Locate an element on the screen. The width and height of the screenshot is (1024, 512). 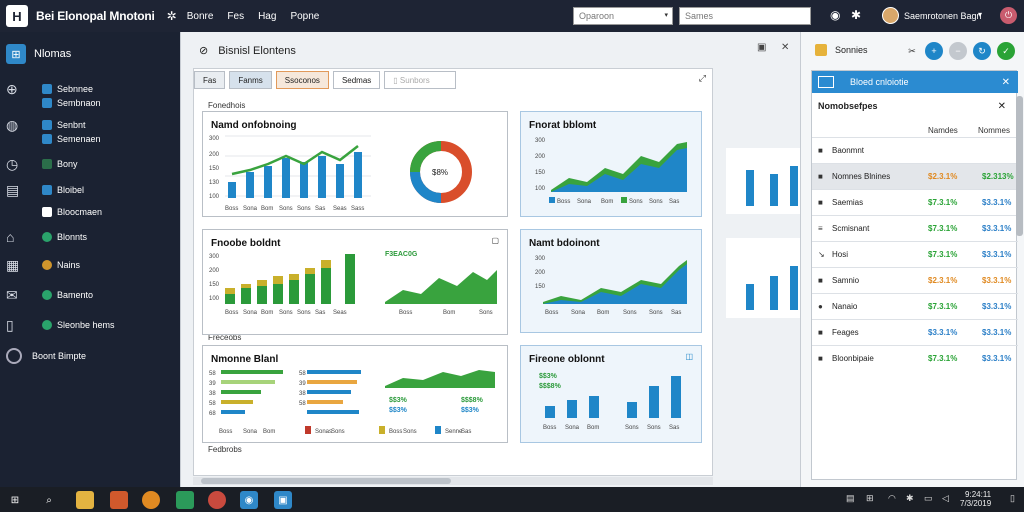
start-windows-icon: ⊞ is located at coordinates (15, 500).